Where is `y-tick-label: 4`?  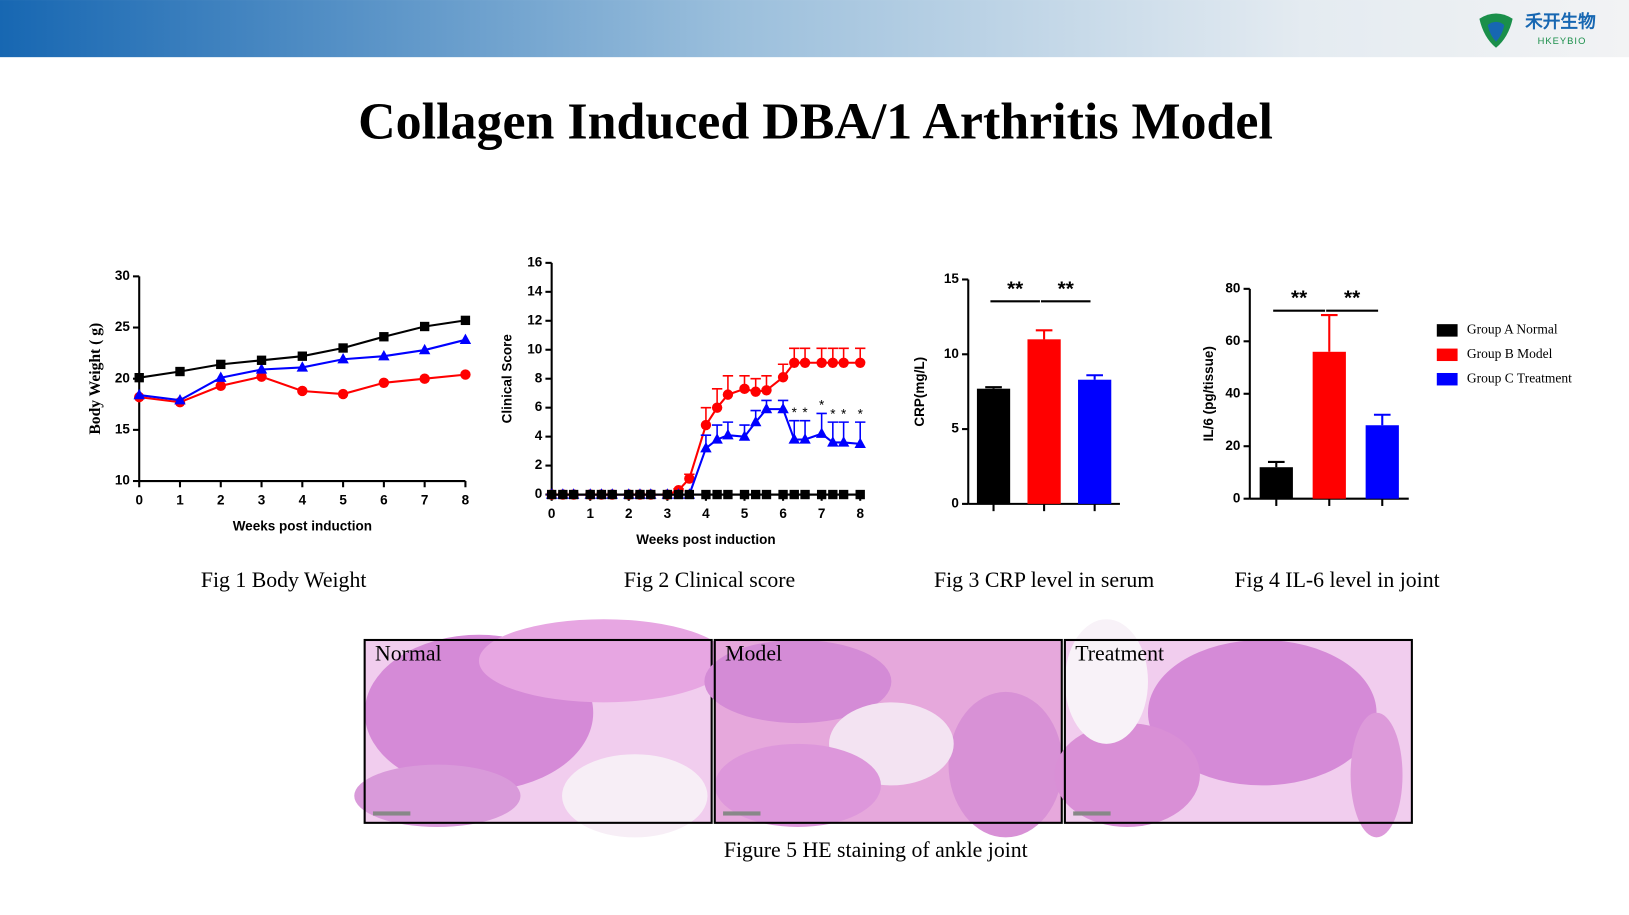 y-tick-label: 4 is located at coordinates (539, 435).